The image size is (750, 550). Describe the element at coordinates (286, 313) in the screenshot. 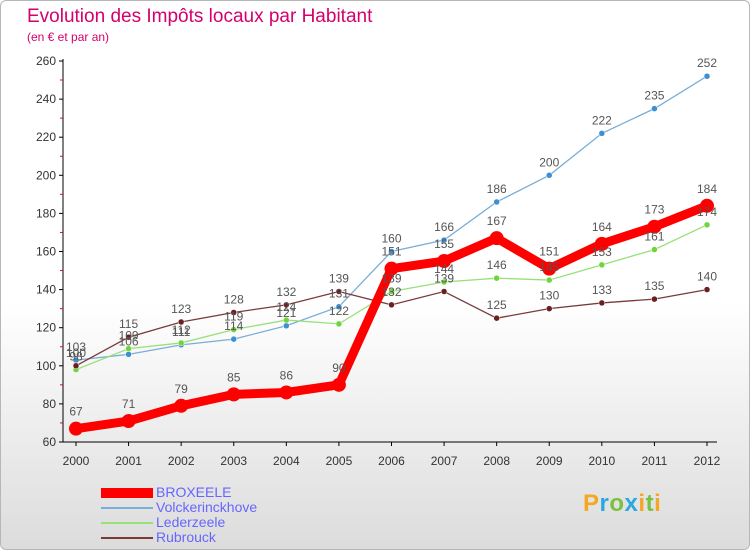

I see `data-label: 121` at that location.